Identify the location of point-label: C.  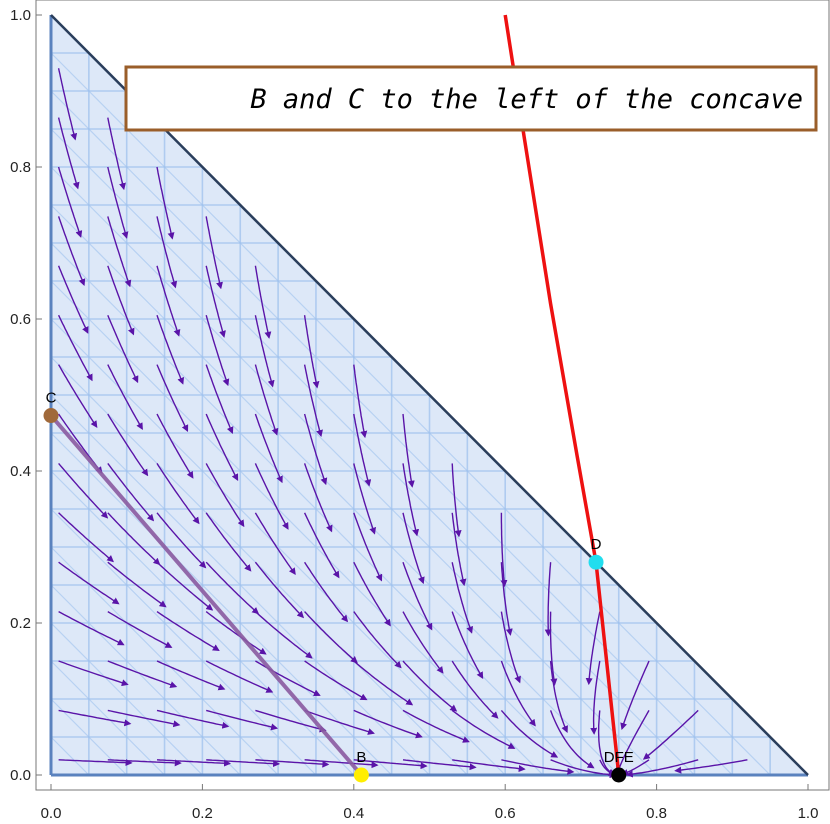
(51, 398).